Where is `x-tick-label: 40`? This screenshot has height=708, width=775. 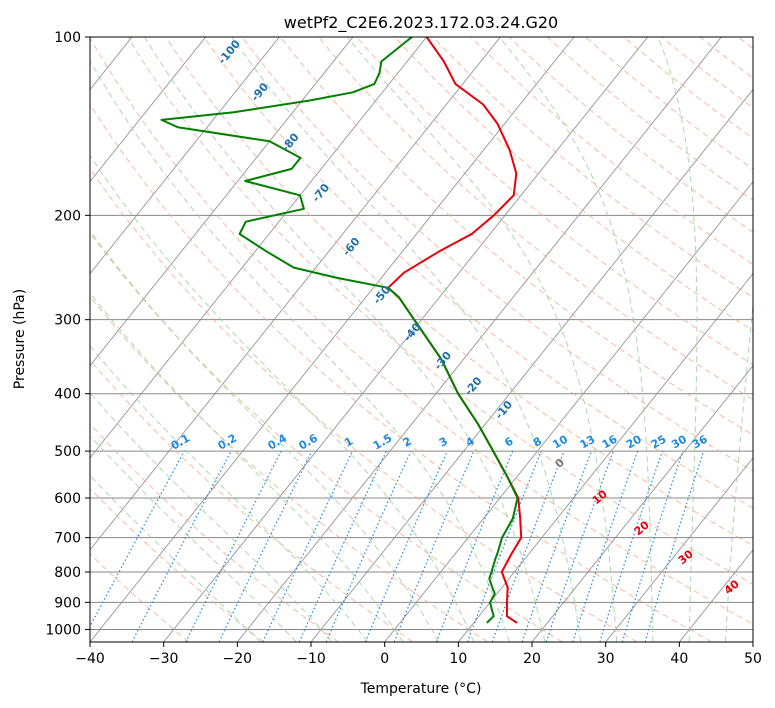
x-tick-label: 40 is located at coordinates (679, 659).